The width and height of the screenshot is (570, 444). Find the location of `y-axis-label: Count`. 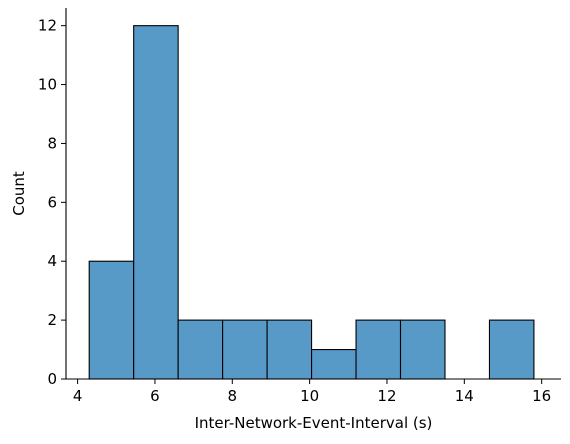

y-axis-label: Count is located at coordinates (19, 193).